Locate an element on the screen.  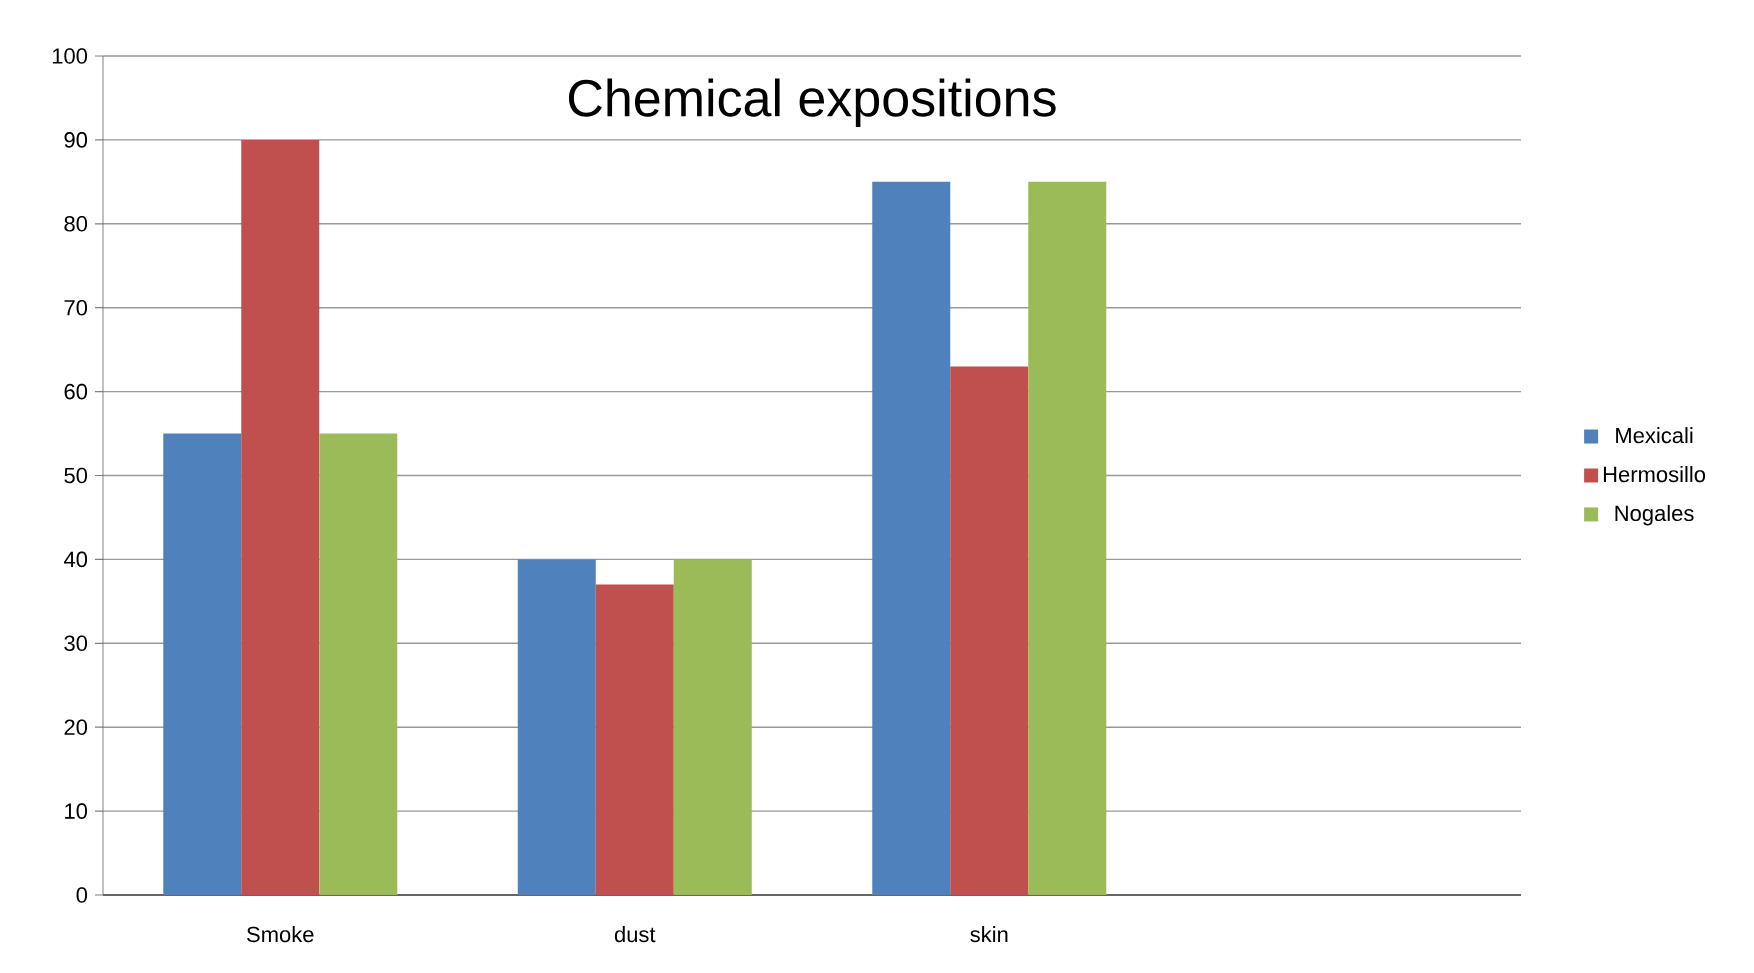
y-tick-label: 50 is located at coordinates (76, 475).